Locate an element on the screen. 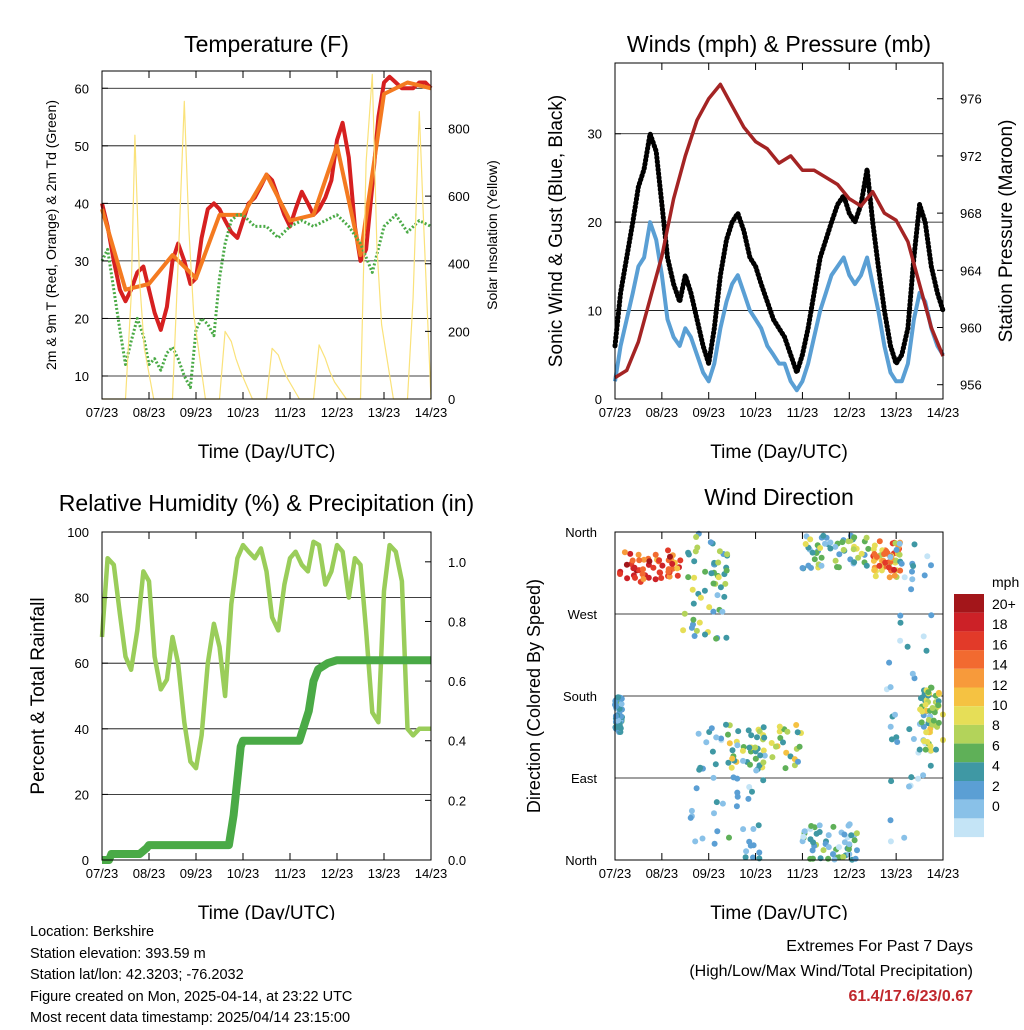 The image size is (1024, 1030). x-tick-label: 09/23 is located at coordinates (708, 412).